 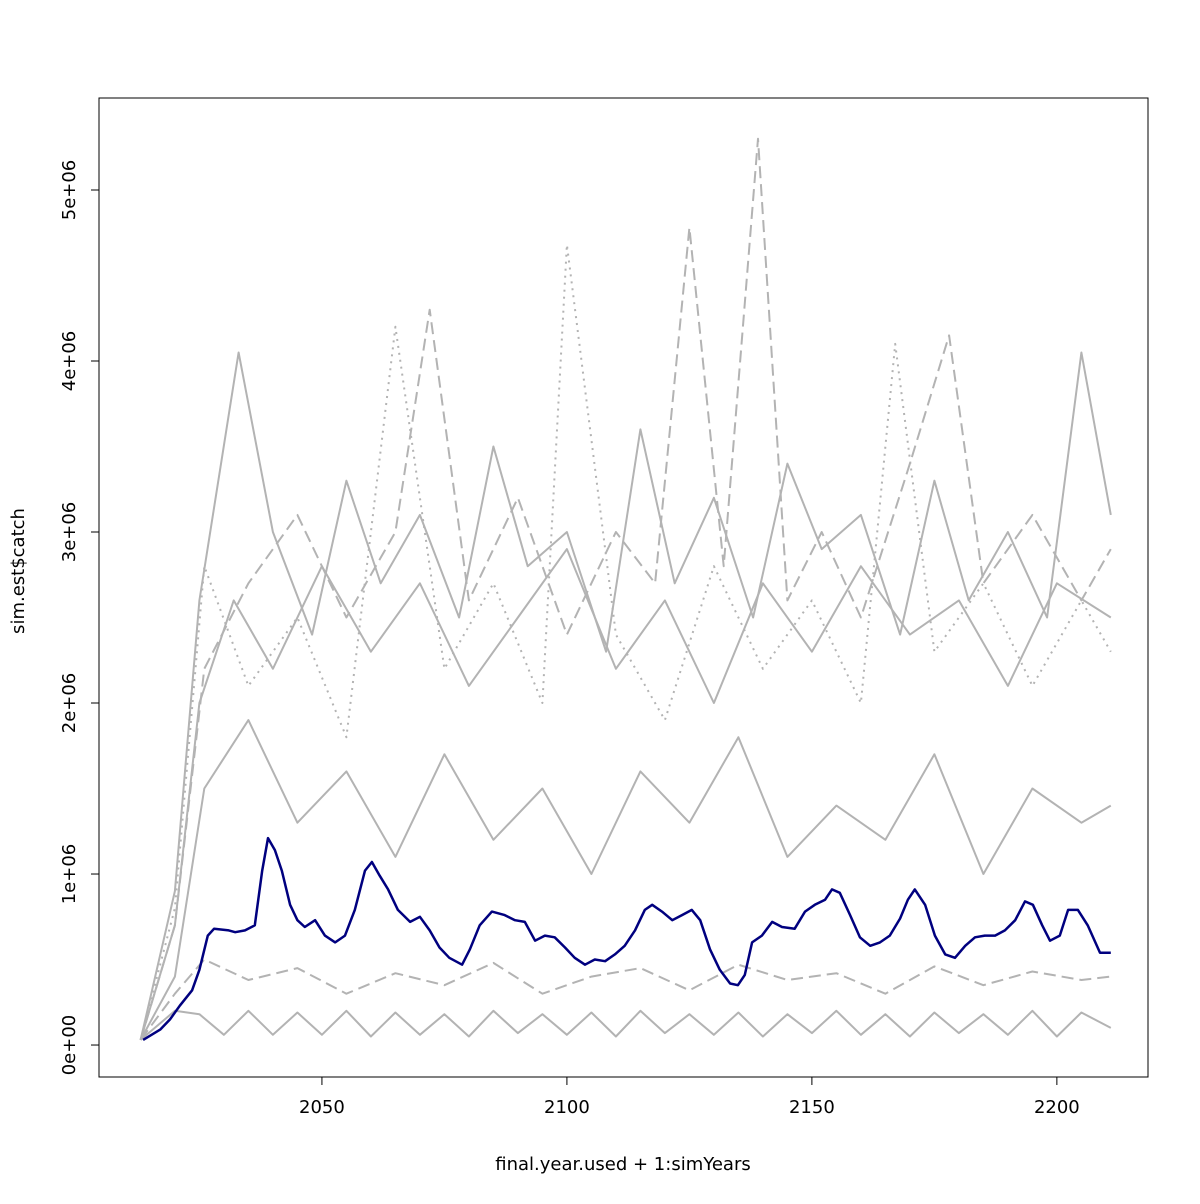 What do you see at coordinates (1057, 1107) in the screenshot?
I see `x-tick-label: 2200` at bounding box center [1057, 1107].